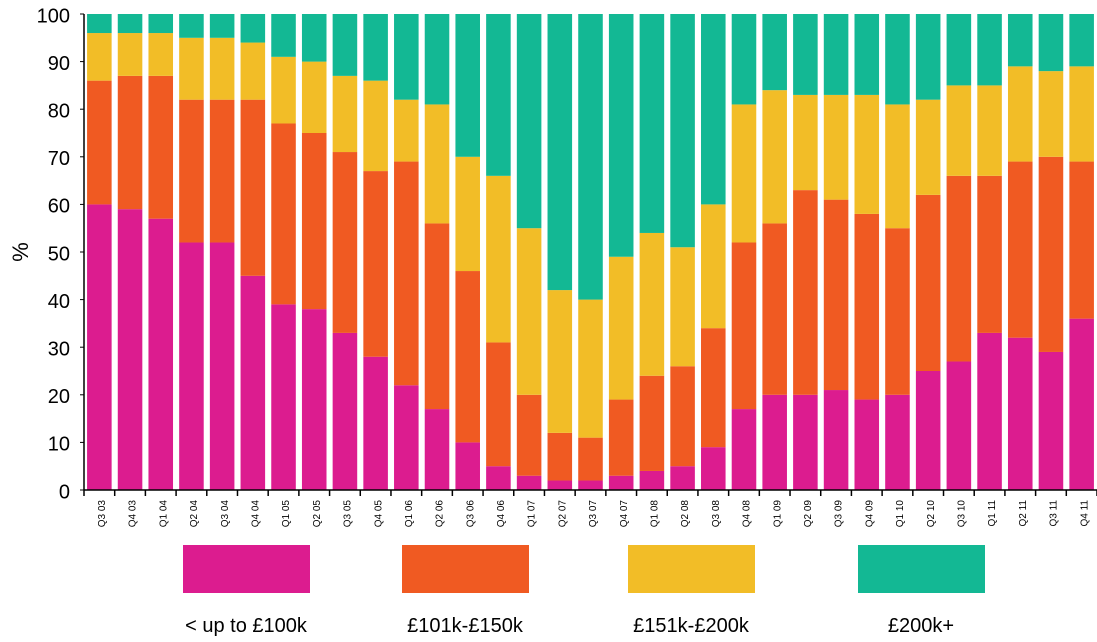 This screenshot has width=1097, height=642. What do you see at coordinates (194, 514) in the screenshot?
I see `x-tick-label: Q2 04` at bounding box center [194, 514].